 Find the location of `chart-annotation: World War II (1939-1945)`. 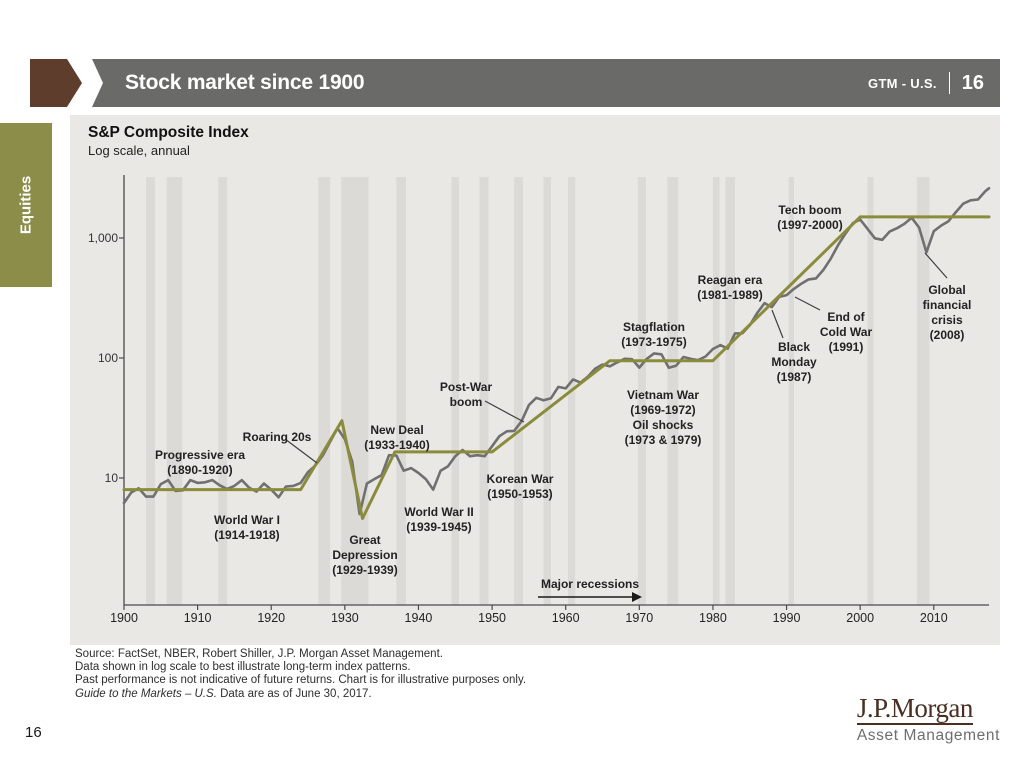

chart-annotation: World War II (1939-1945) is located at coordinates (439, 519).